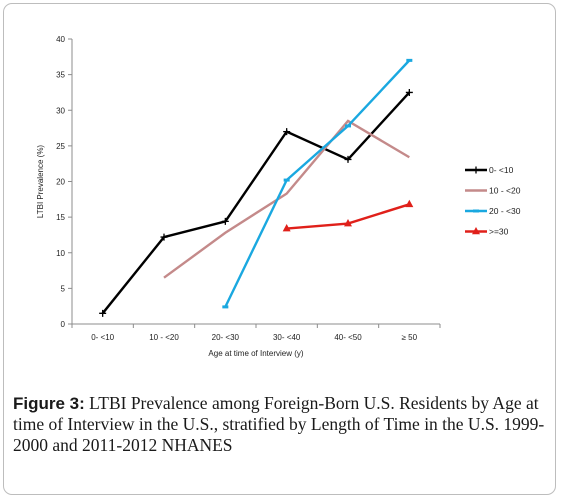  What do you see at coordinates (60, 146) in the screenshot?
I see `y-tick-label: 25` at bounding box center [60, 146].